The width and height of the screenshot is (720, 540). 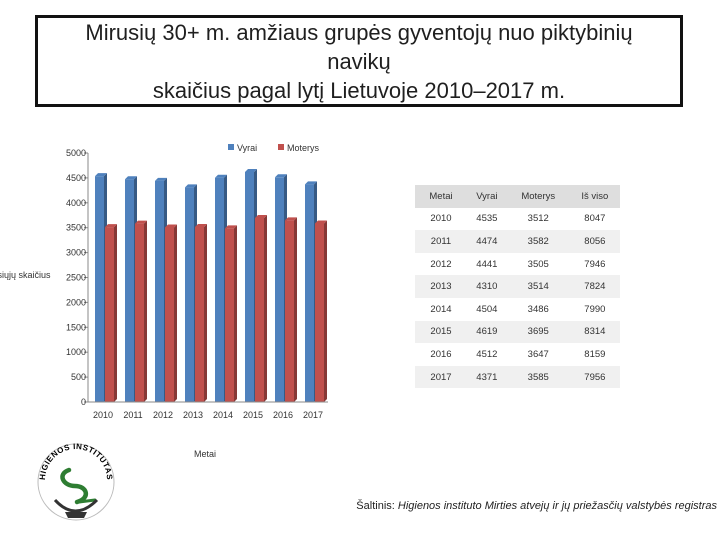 I want to click on table-cell: 2011, so click(x=441, y=241).